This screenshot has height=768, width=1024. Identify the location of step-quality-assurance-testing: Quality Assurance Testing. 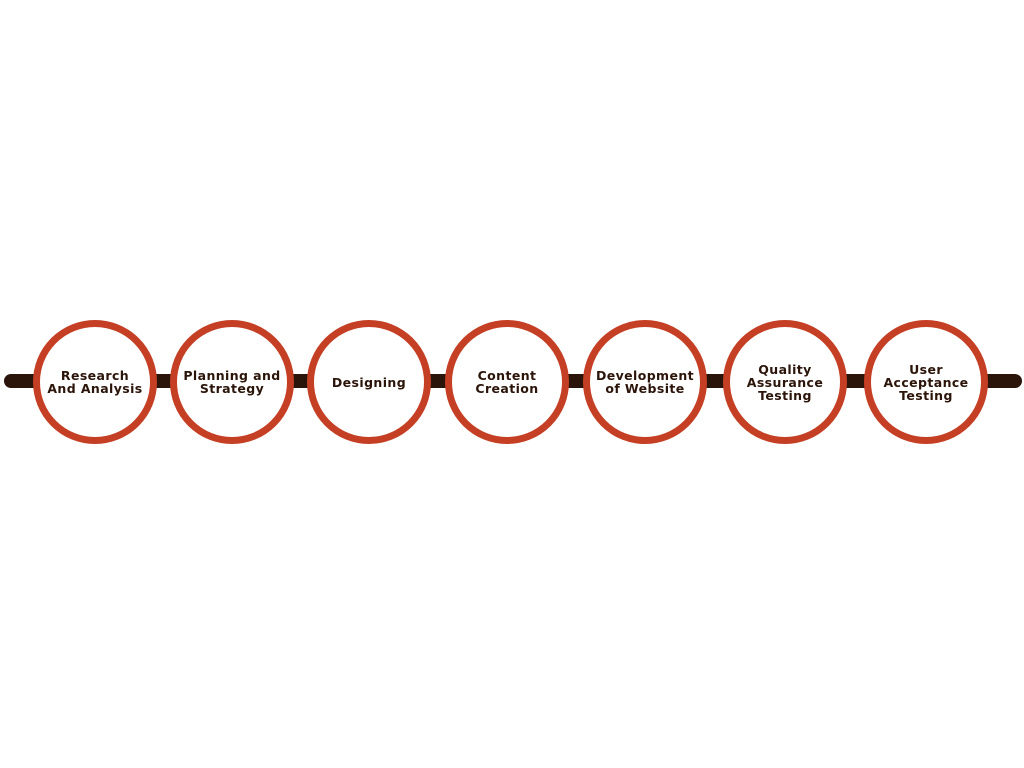
(785, 382).